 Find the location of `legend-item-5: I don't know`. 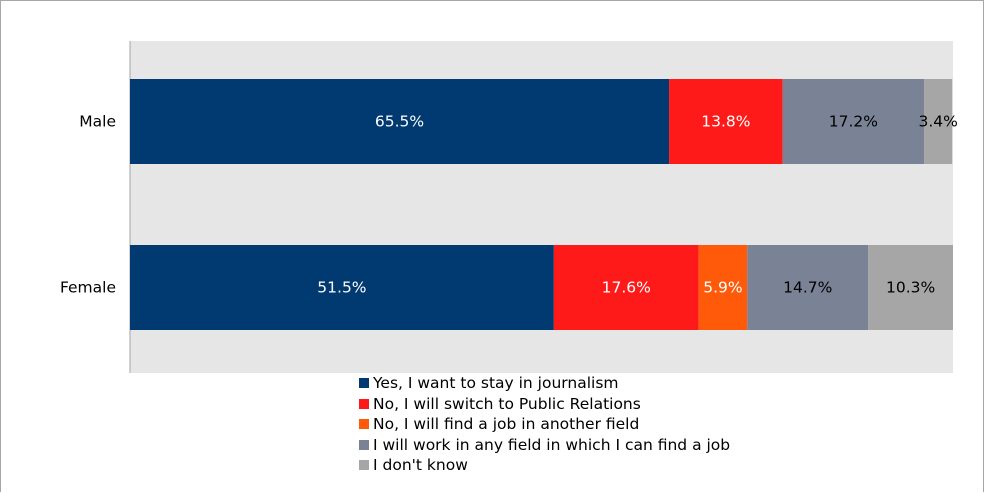

legend-item-5: I don't know is located at coordinates (544, 465).